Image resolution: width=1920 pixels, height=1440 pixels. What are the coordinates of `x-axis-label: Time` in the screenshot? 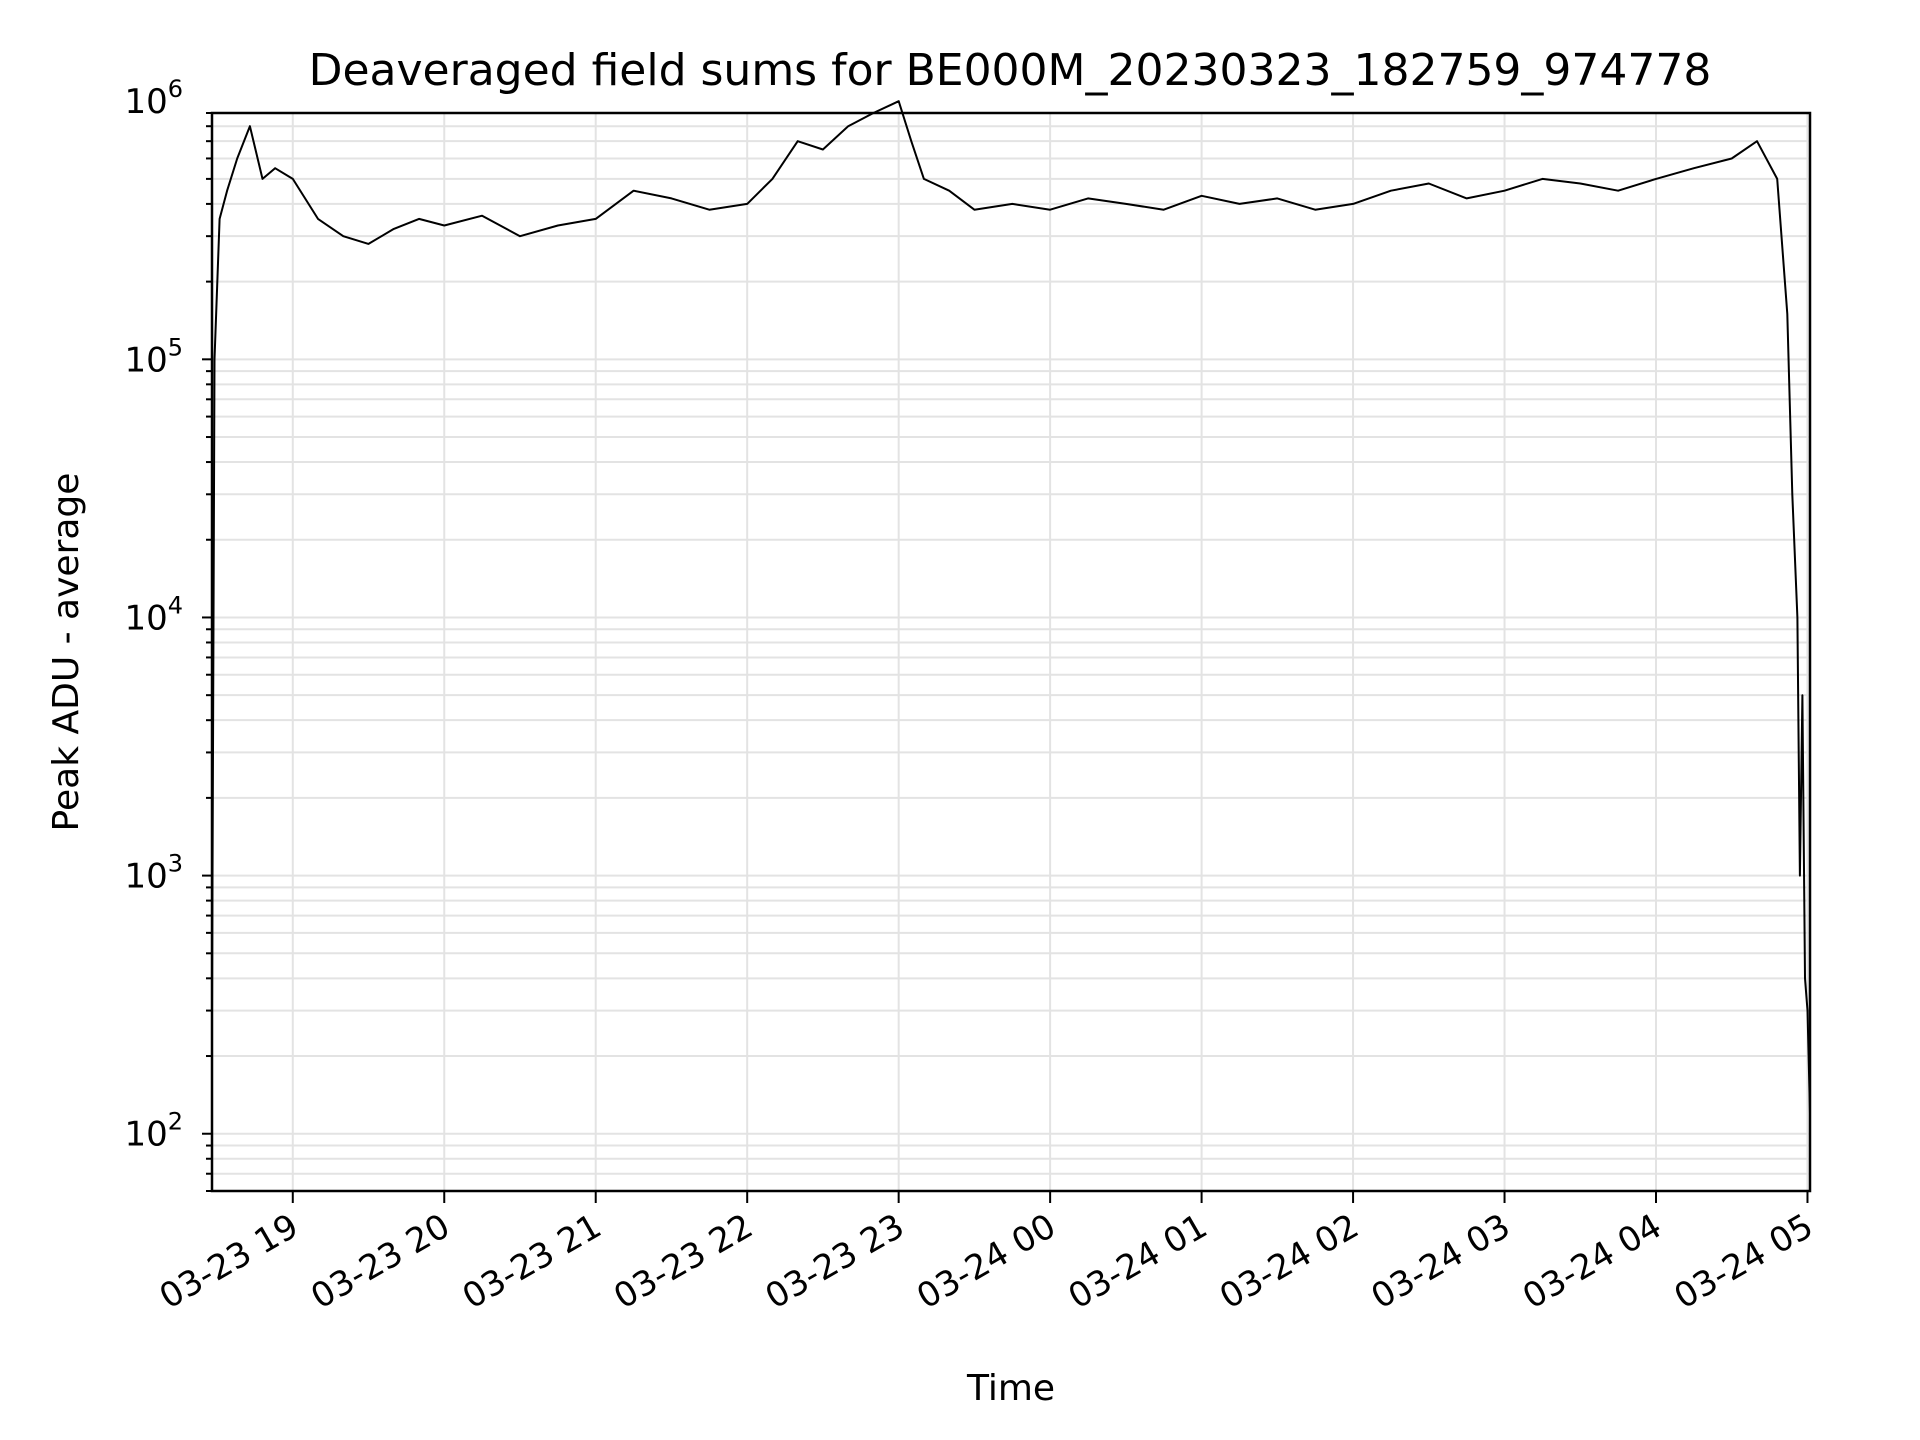 It's located at (1010, 1388).